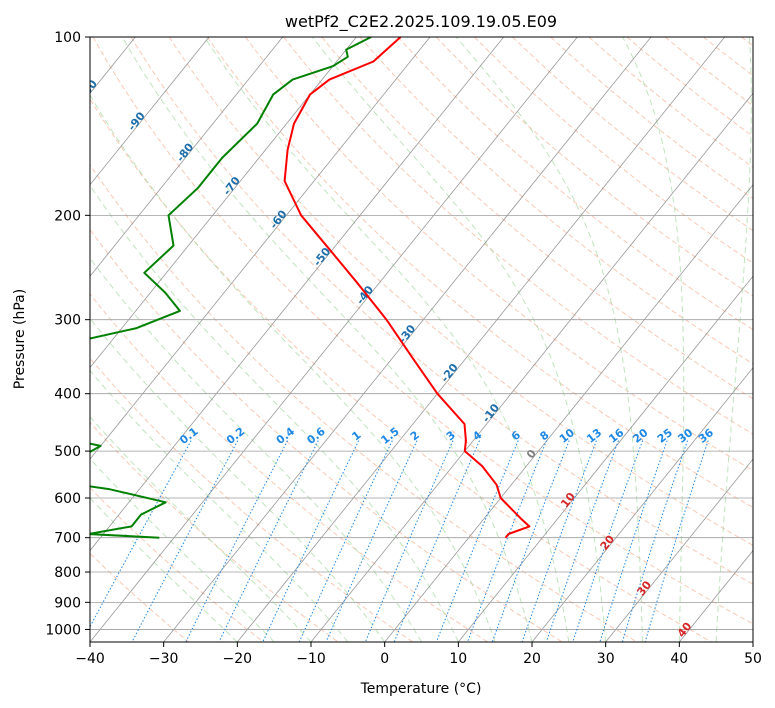 The image size is (775, 708). What do you see at coordinates (63, 630) in the screenshot?
I see `y-tick-label: 1000` at bounding box center [63, 630].